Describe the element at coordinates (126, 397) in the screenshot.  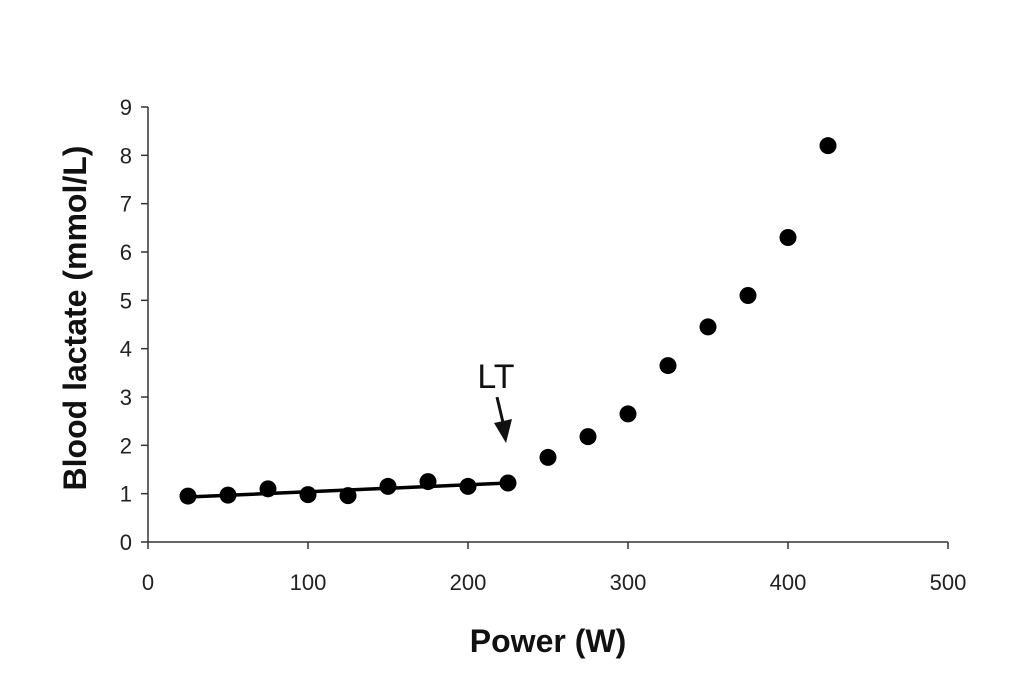
I see `y-tick-label: 3` at that location.